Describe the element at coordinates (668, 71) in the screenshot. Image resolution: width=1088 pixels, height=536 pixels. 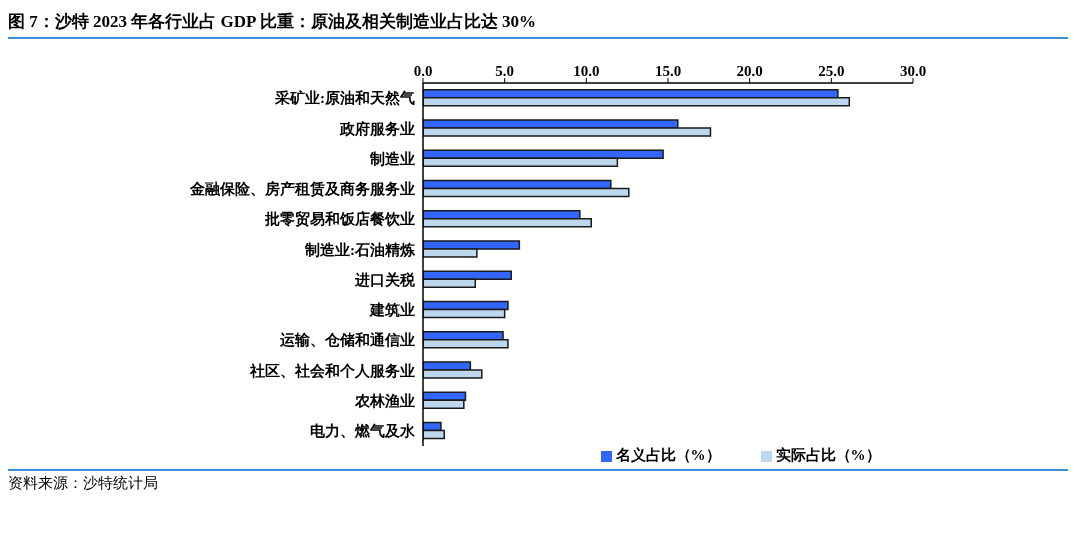
I see `x-tick-label: 15.0` at that location.